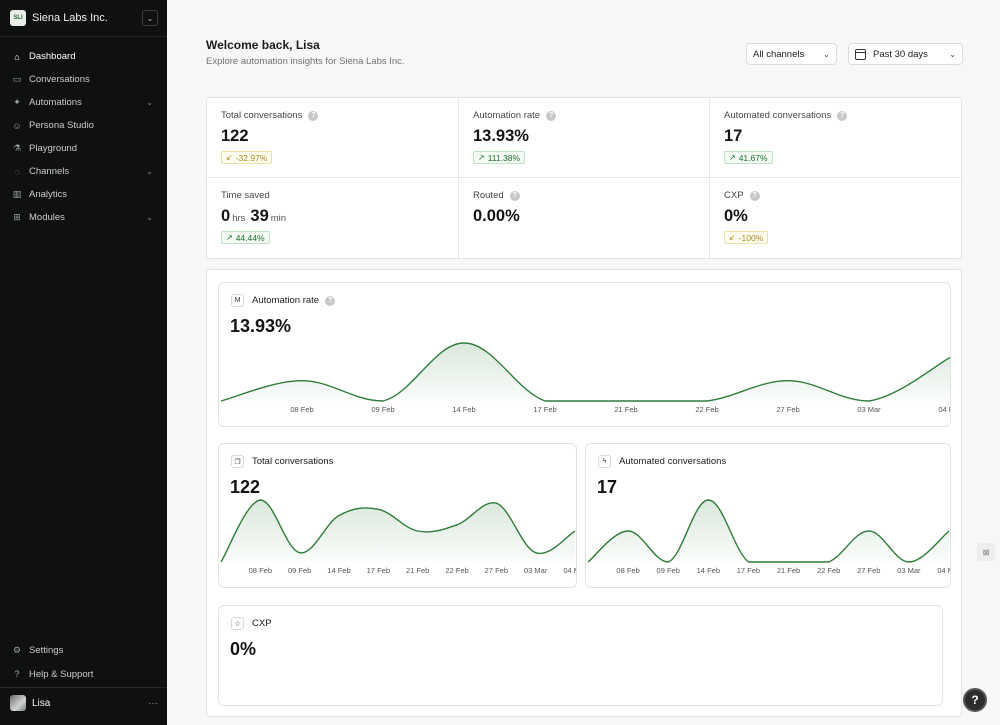  I want to click on sidebar-item-label: Persona Studio, so click(61, 125).